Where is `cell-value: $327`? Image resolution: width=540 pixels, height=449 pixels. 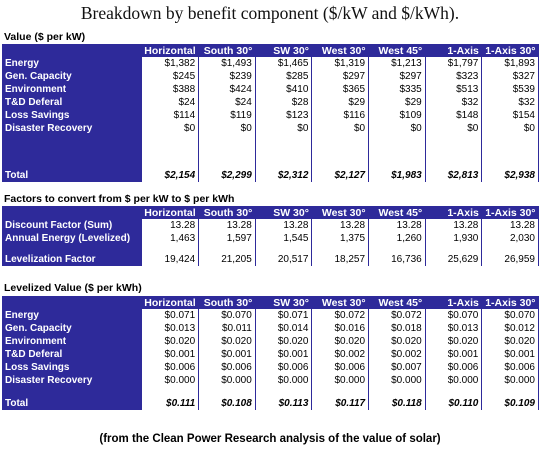 cell-value: $327 is located at coordinates (510, 76).